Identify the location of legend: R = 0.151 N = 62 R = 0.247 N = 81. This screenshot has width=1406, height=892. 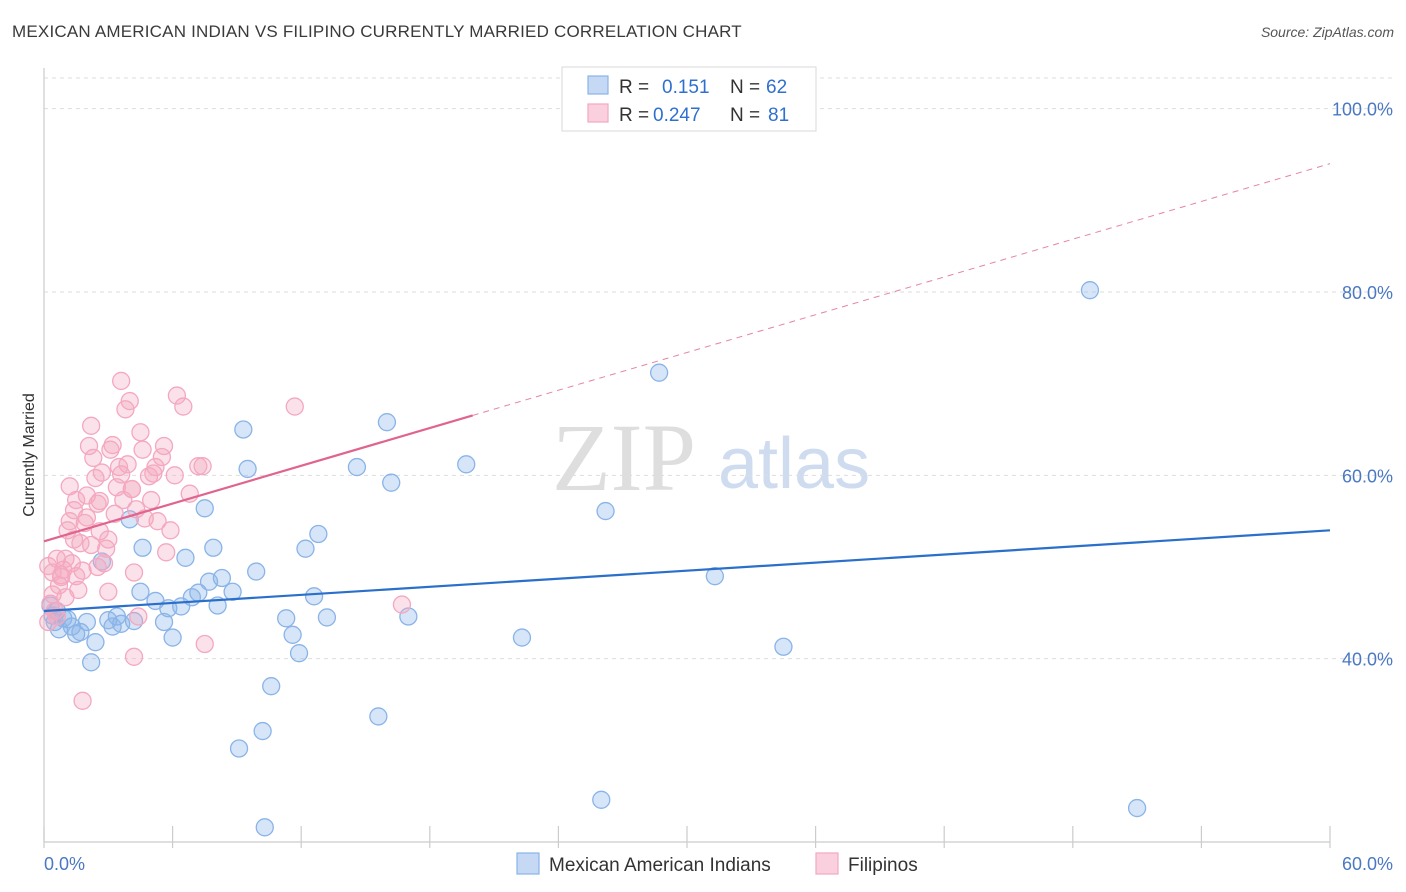
(689, 99).